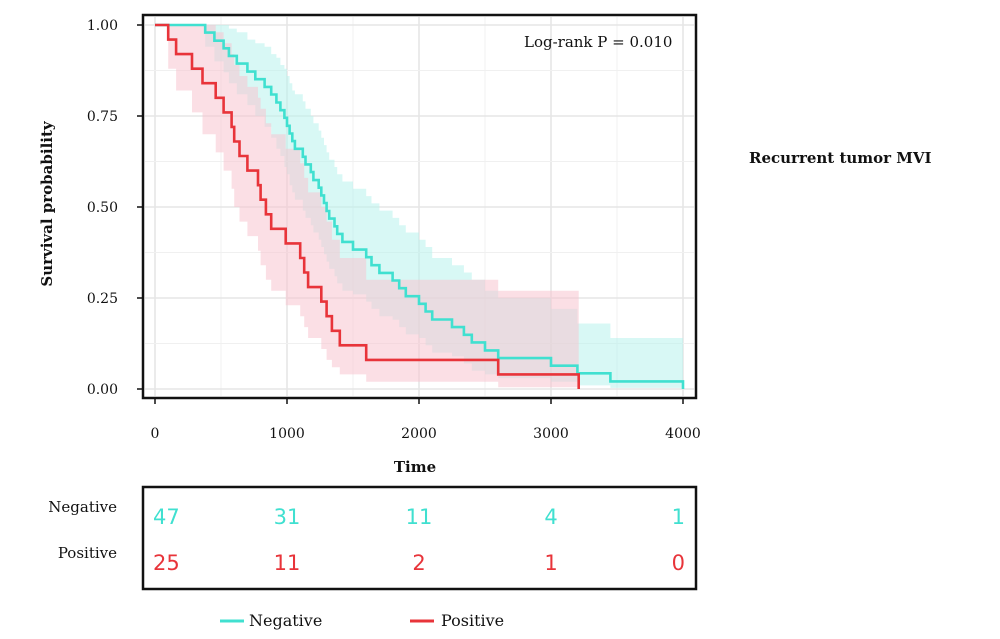 The height and width of the screenshot is (639, 1000). Describe the element at coordinates (550, 517) in the screenshot. I see `risk-count-negative: 4` at that location.